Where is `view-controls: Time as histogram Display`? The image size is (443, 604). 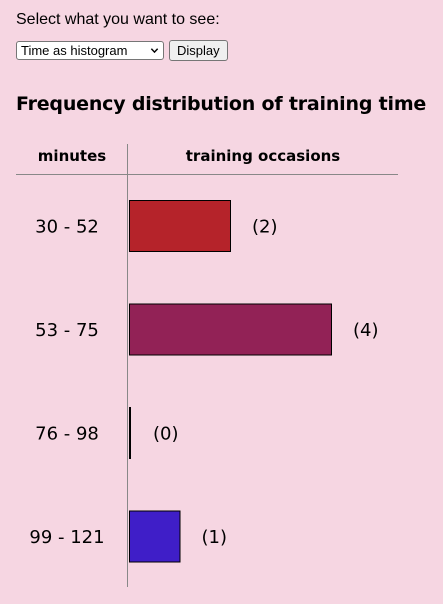
view-controls: Time as histogram Display is located at coordinates (122, 50).